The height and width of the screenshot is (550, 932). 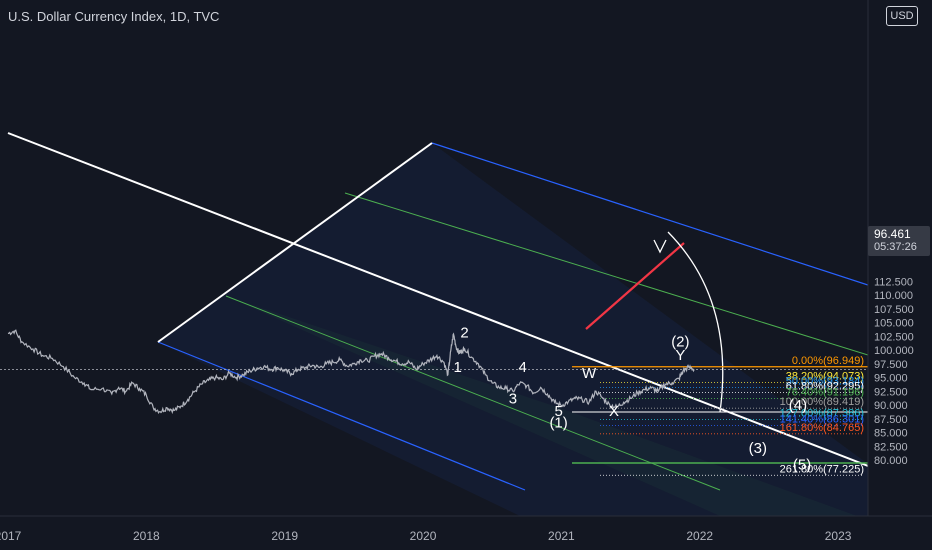 I want to click on wave-label: (2), so click(x=680, y=342).